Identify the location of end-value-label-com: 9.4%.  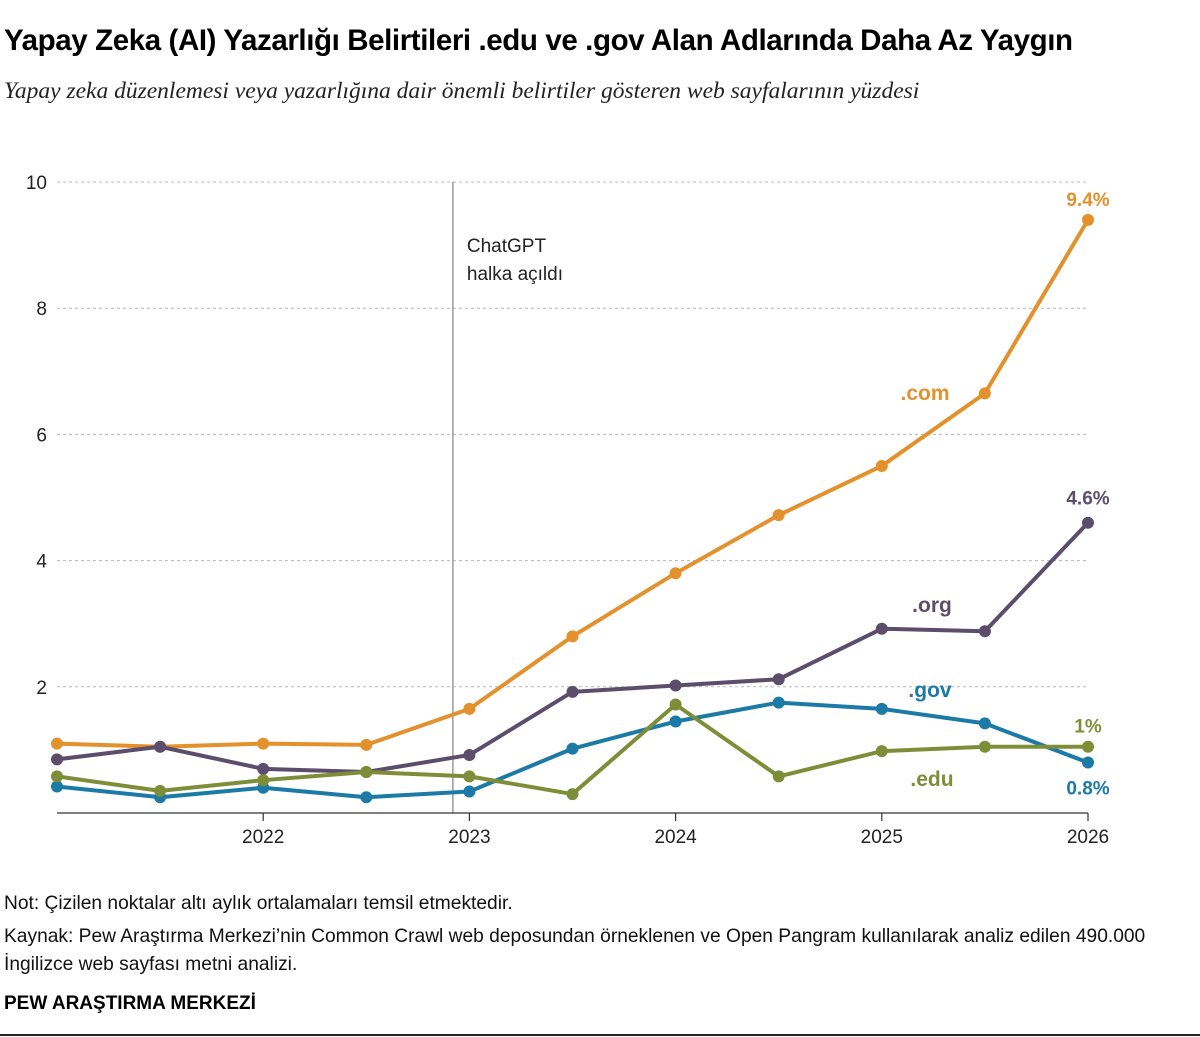
(1087, 200).